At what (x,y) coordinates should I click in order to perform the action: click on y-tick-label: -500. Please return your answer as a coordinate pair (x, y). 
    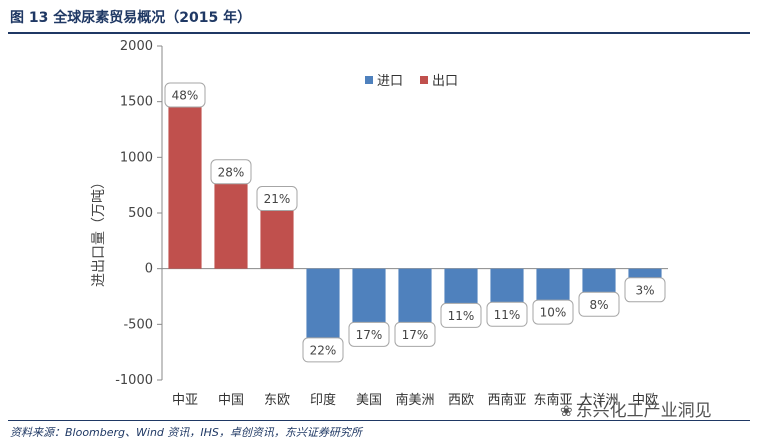
    Looking at the image, I should click on (138, 324).